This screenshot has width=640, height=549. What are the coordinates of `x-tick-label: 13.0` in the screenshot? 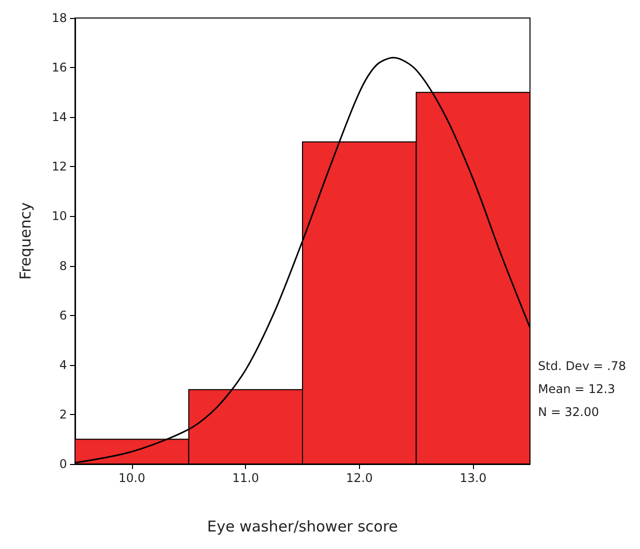 It's located at (473, 478).